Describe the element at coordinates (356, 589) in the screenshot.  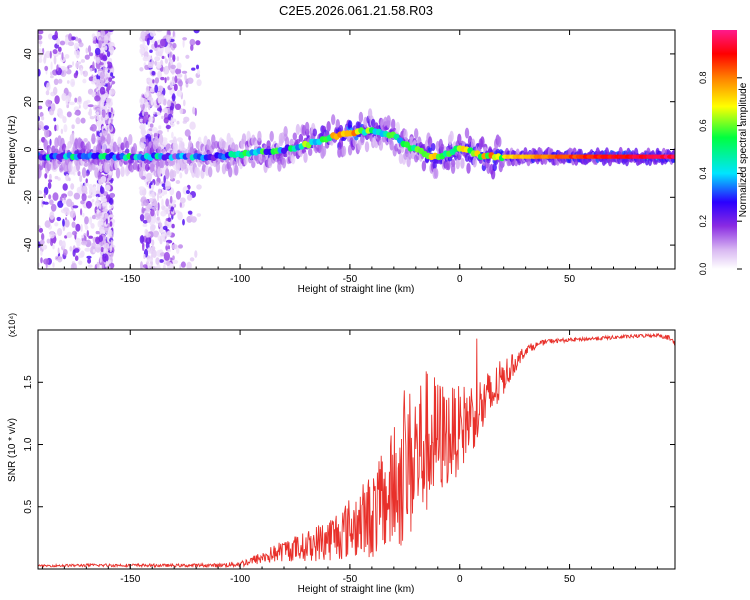
I see `snr-x-label: Height of straight line (km)` at that location.